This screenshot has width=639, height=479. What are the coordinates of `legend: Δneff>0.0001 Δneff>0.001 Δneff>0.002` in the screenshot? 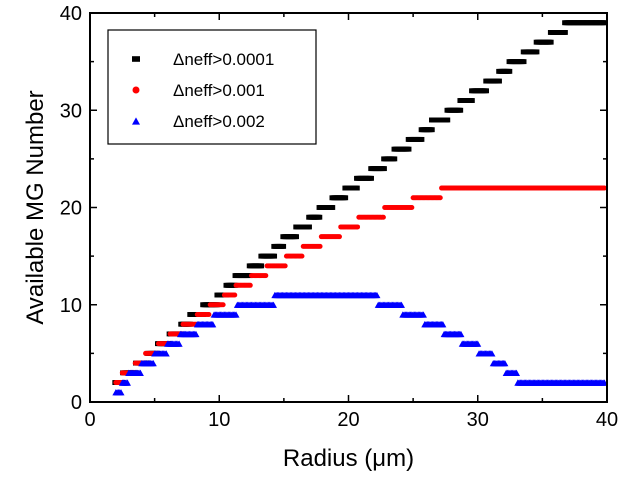 It's located at (212, 87).